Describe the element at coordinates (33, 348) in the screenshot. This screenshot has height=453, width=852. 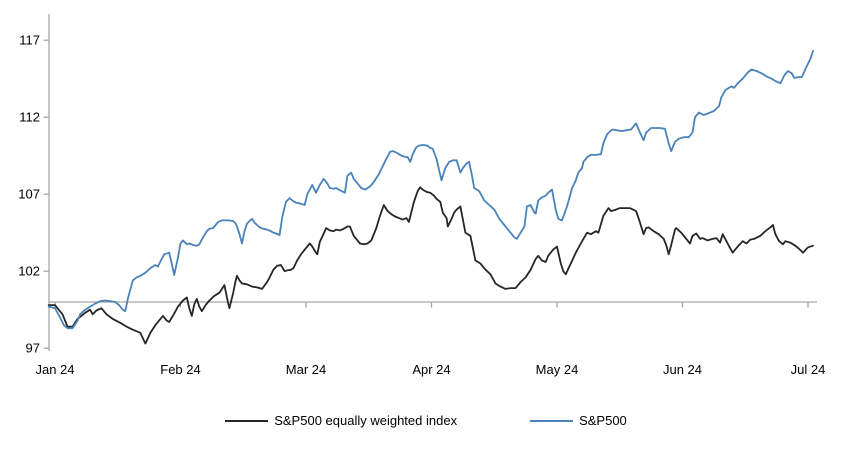
I see `y-axis-tick-label: 97` at that location.